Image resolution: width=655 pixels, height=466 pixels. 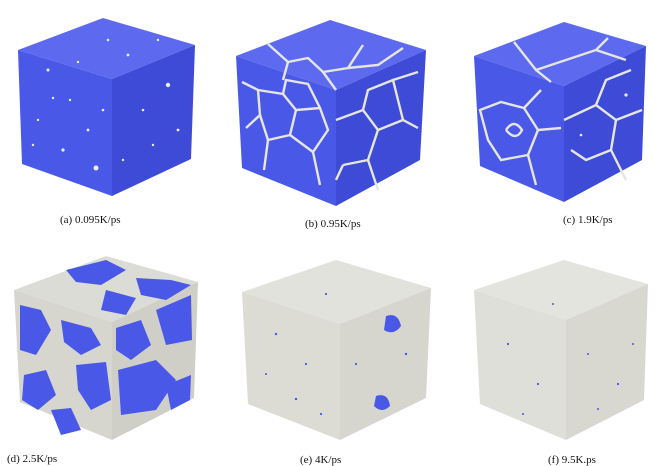 I want to click on caption-b: (b) 0.95K/ps, so click(x=333, y=224).